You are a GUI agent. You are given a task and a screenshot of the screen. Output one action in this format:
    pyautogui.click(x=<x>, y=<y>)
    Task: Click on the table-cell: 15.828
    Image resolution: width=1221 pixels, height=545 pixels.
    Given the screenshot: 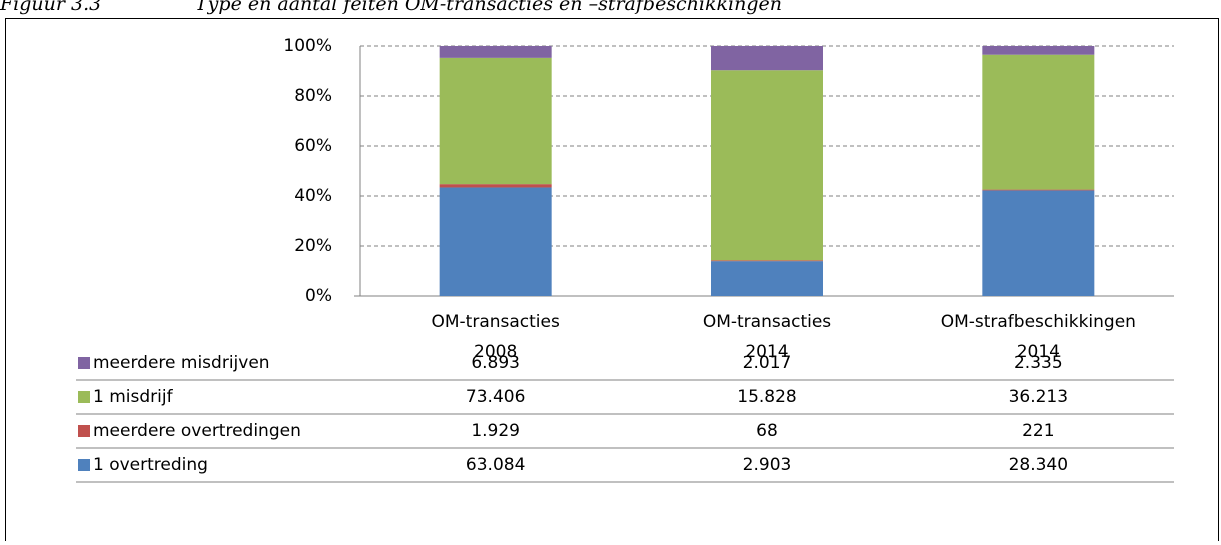 What is the action you would take?
    pyautogui.click(x=766, y=397)
    